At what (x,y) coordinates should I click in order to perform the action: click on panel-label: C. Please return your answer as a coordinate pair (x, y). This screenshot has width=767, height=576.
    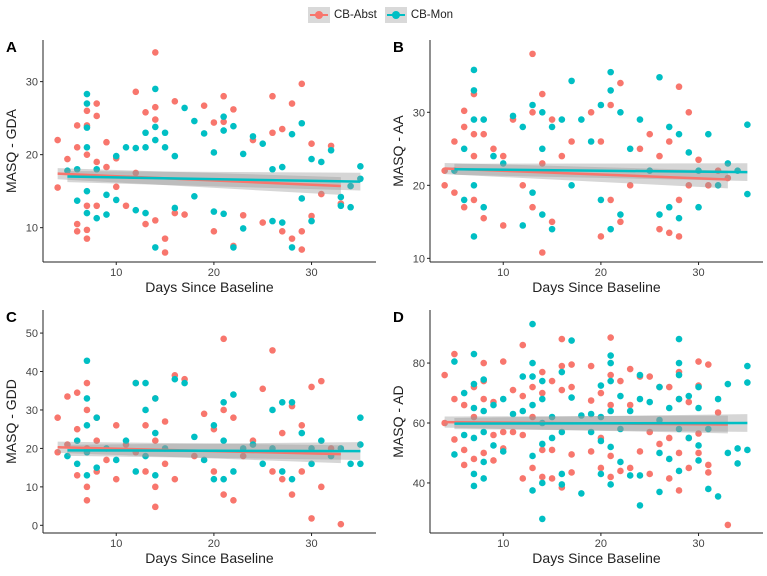
    Looking at the image, I should click on (11, 317).